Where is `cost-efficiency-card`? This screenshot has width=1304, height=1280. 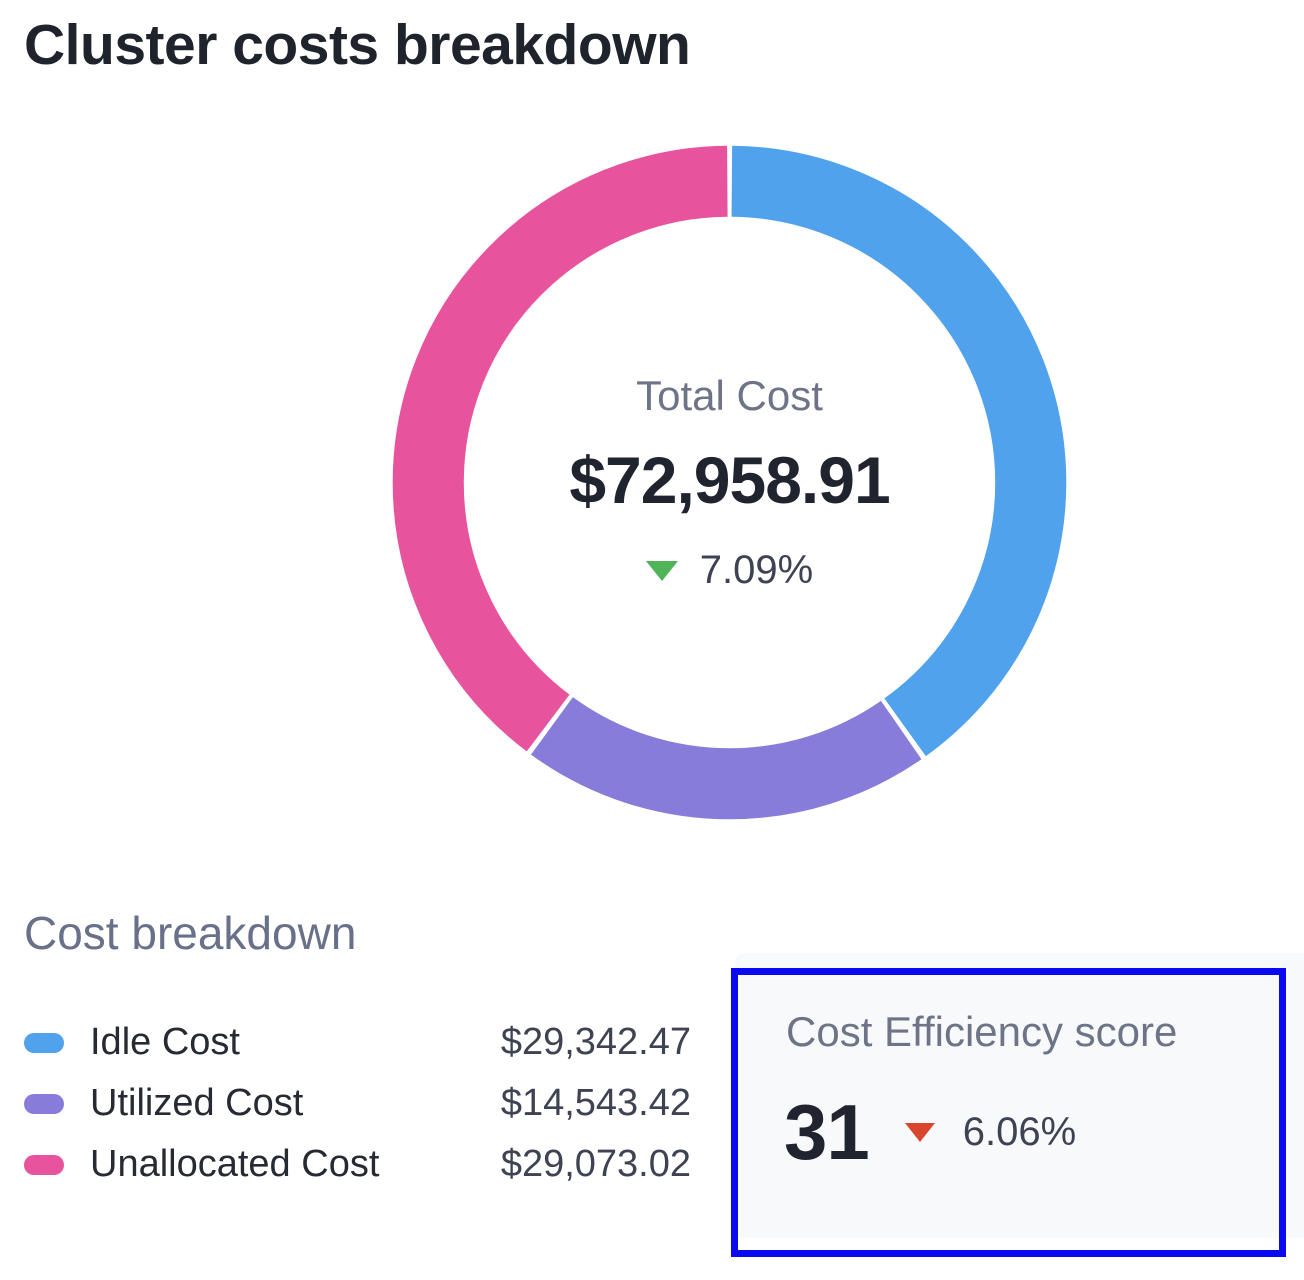
cost-efficiency-card is located at coordinates (1019, 1095).